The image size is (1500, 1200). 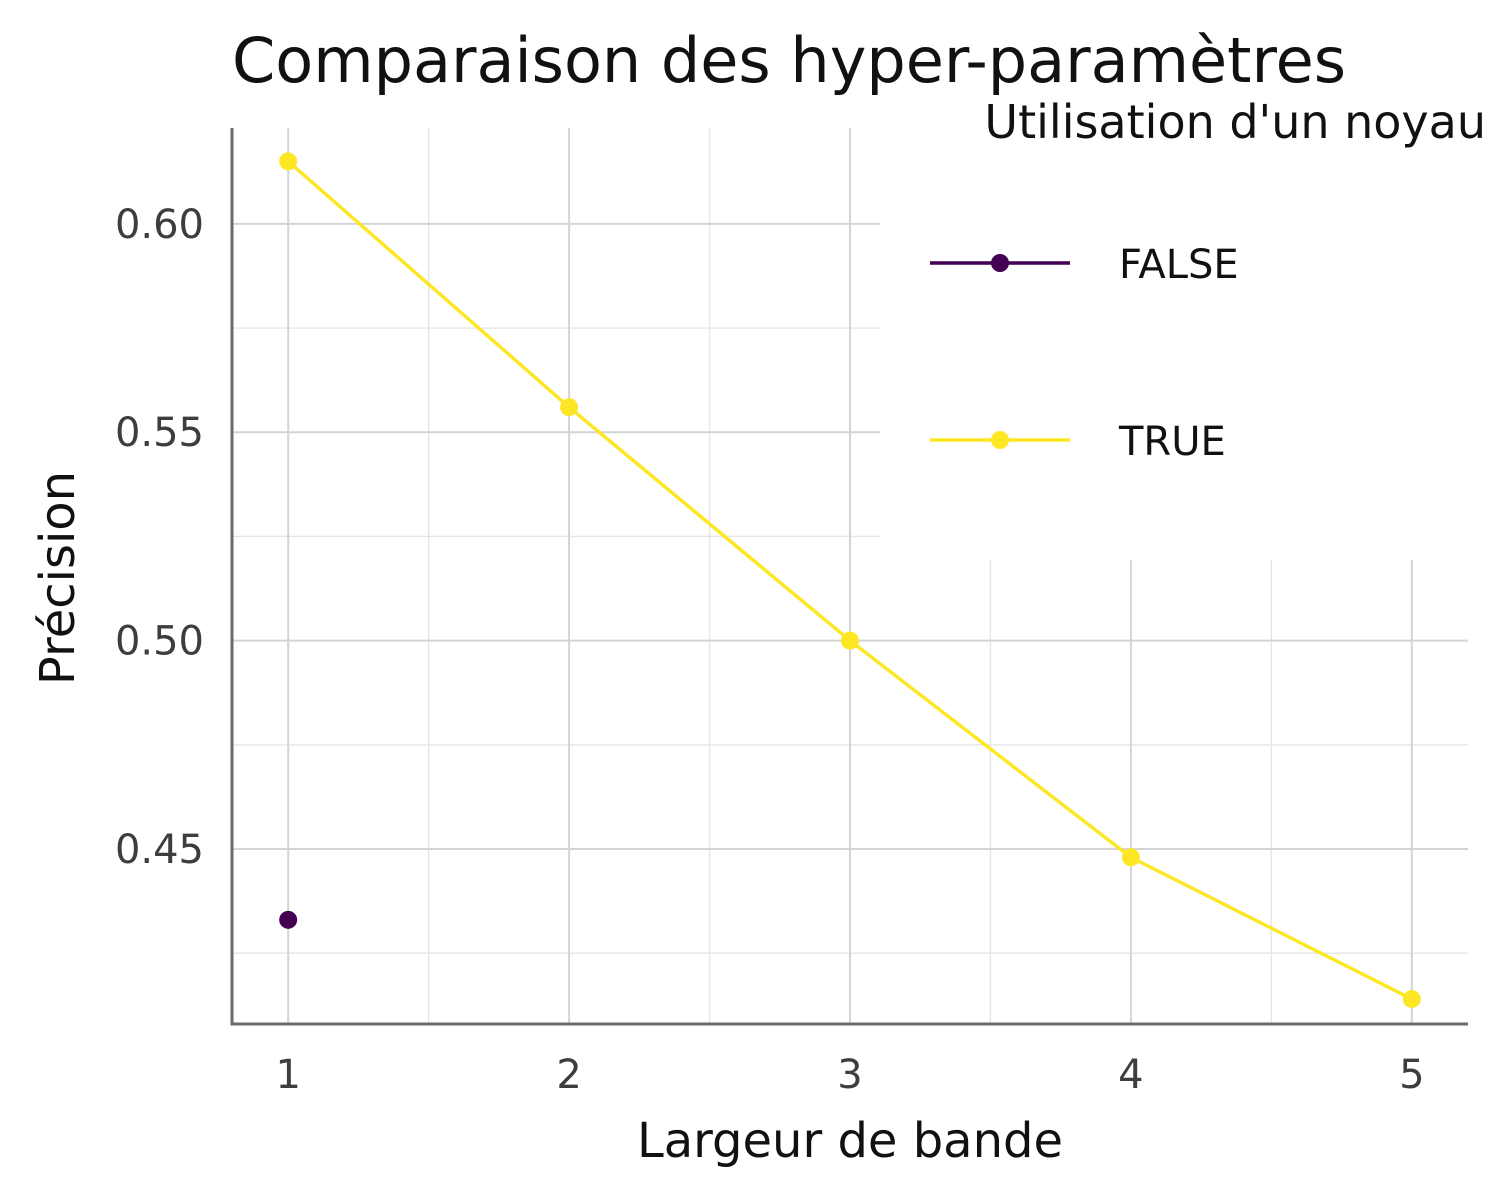 I want to click on legend-title: Utilisation d'un noyau, so click(x=1235, y=122).